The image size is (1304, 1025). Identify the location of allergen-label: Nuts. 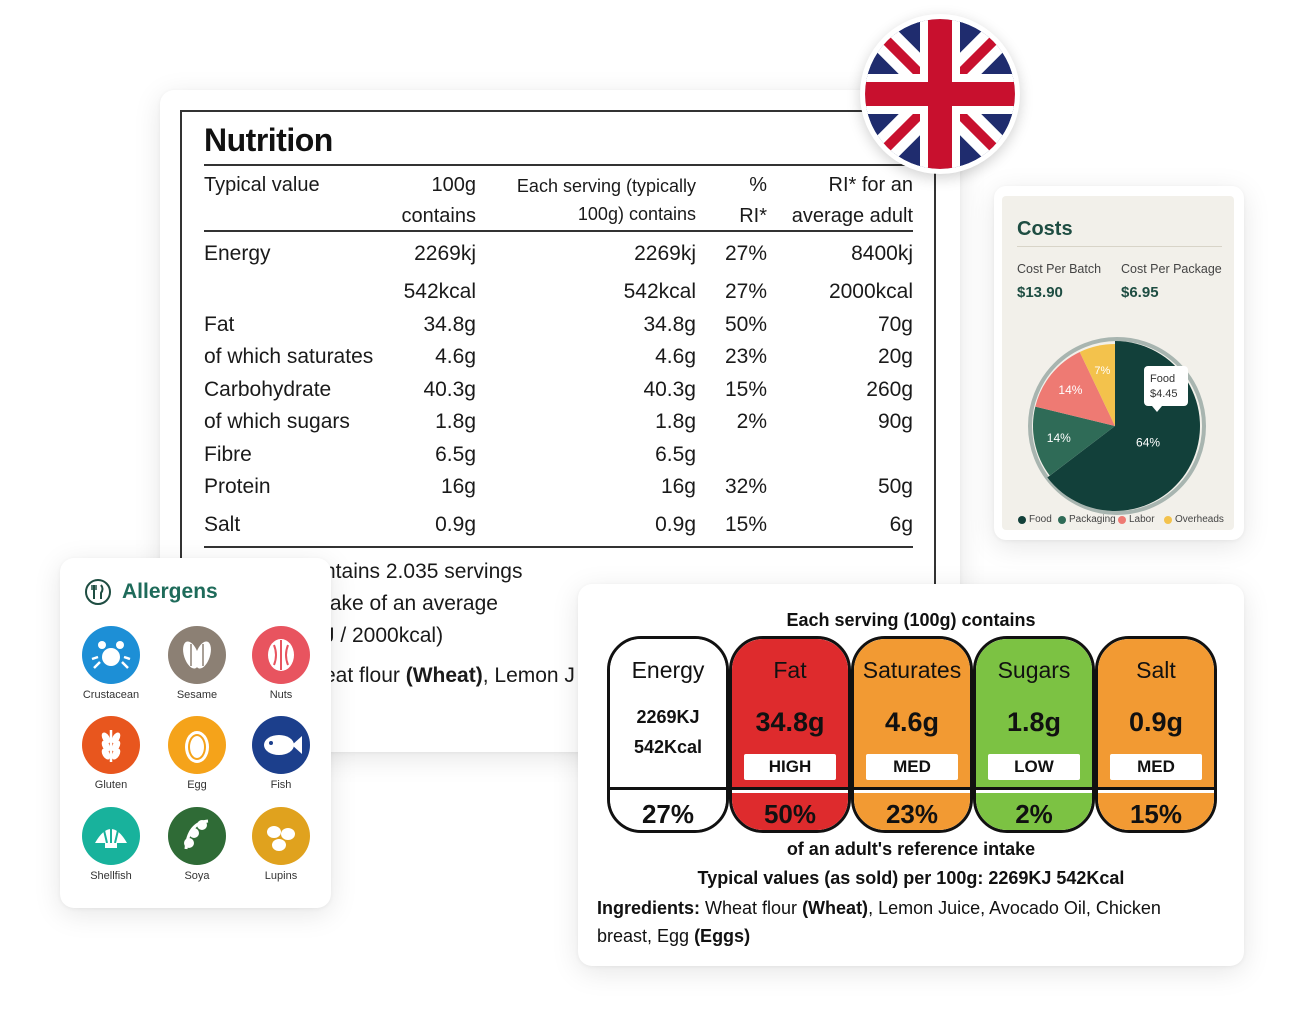
(281, 695).